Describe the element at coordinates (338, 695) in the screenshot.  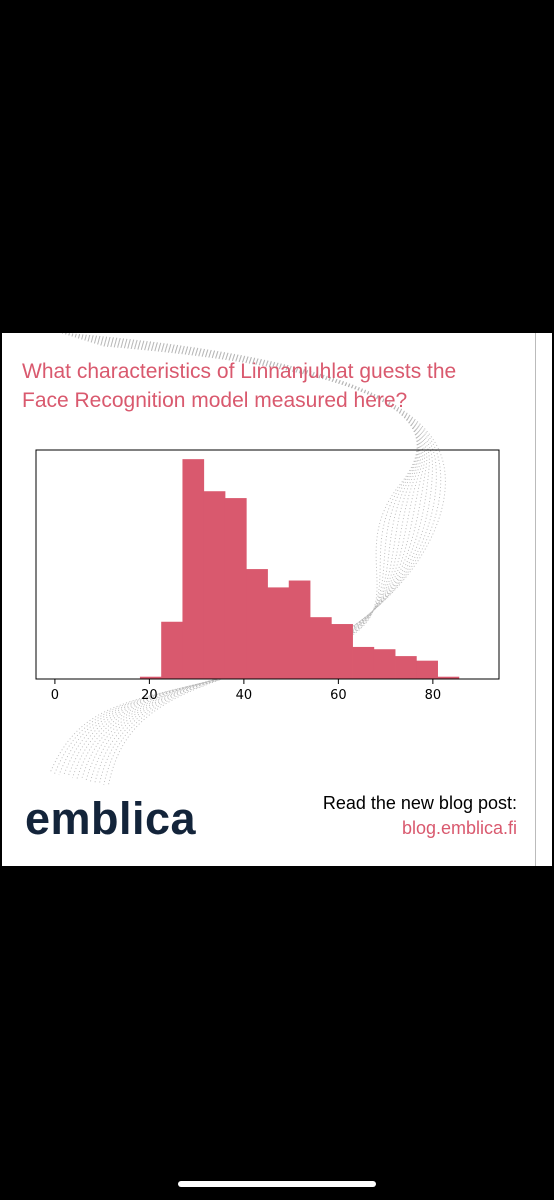
I see `x-tick-label: 60` at that location.